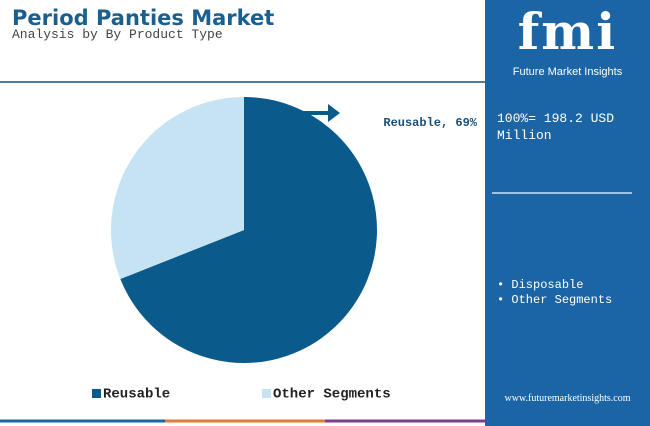 The width and height of the screenshot is (650, 426). Describe the element at coordinates (562, 193) in the screenshot. I see `separator` at that location.